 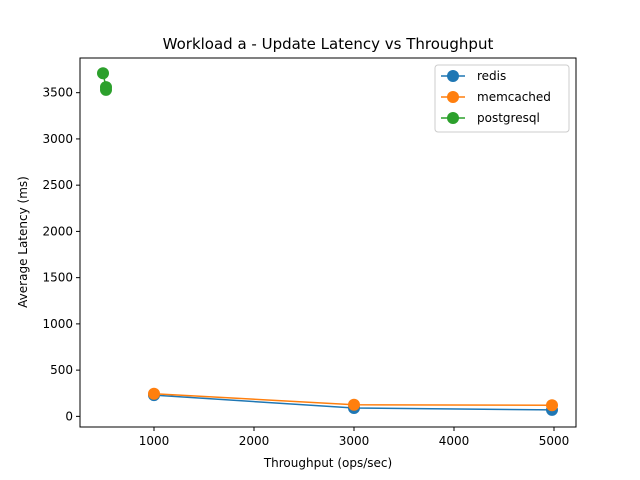 What do you see at coordinates (254, 441) in the screenshot?
I see `x-tick-label: 2000` at bounding box center [254, 441].